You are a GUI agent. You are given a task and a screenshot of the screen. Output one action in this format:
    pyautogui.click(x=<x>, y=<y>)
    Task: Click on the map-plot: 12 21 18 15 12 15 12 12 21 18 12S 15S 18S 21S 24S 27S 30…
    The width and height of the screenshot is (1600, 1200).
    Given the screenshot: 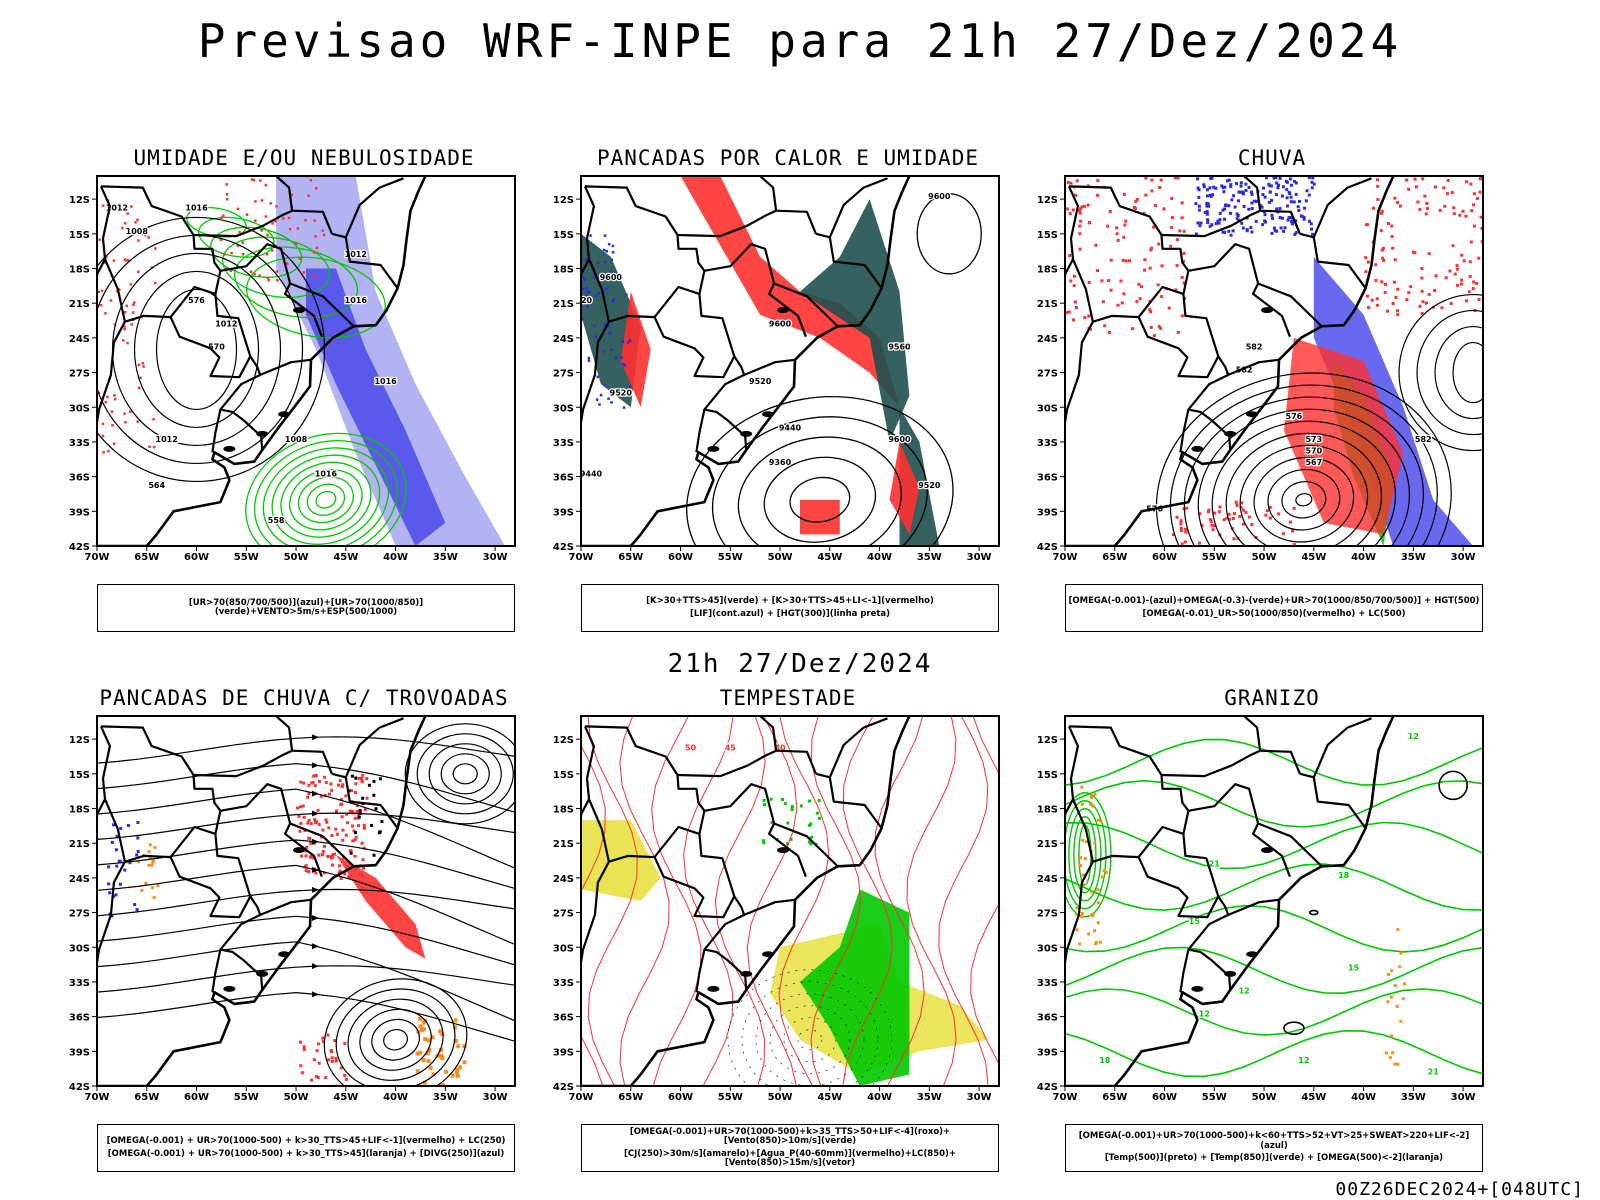 What is the action you would take?
    pyautogui.click(x=1272, y=913)
    